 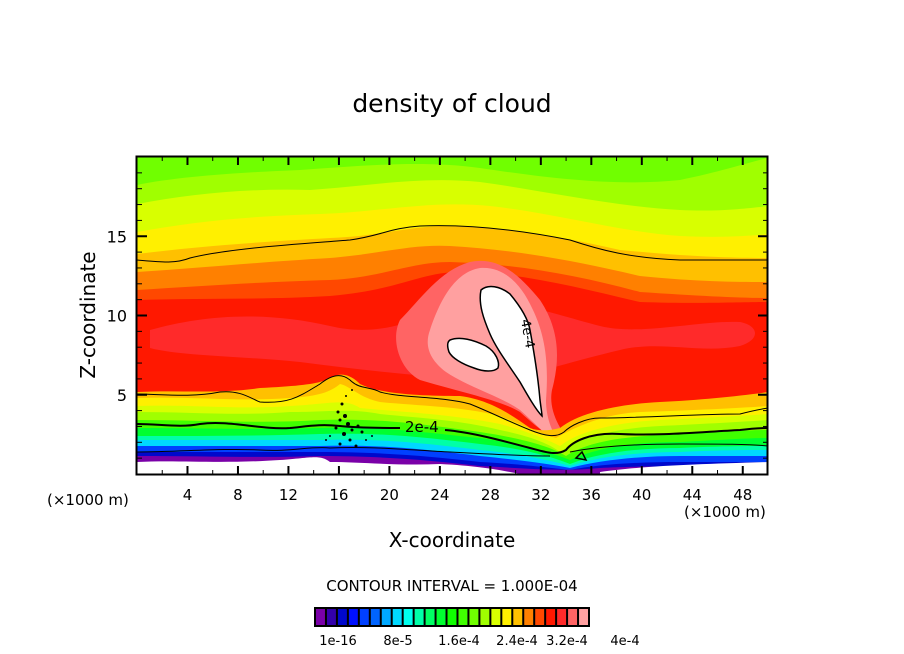 What do you see at coordinates (517, 641) in the screenshot?
I see `colorbar-tick-label: 2.4e-4` at bounding box center [517, 641].